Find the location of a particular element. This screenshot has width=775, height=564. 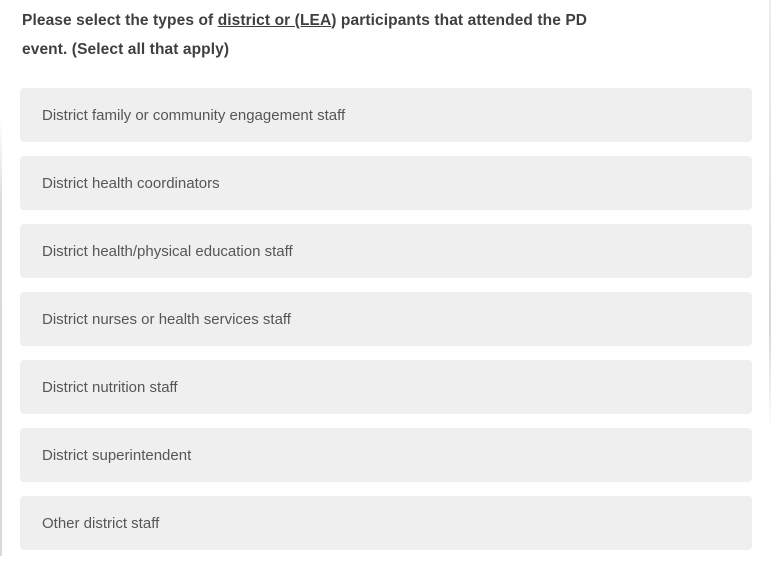

scrollbar is located at coordinates (770, 216).